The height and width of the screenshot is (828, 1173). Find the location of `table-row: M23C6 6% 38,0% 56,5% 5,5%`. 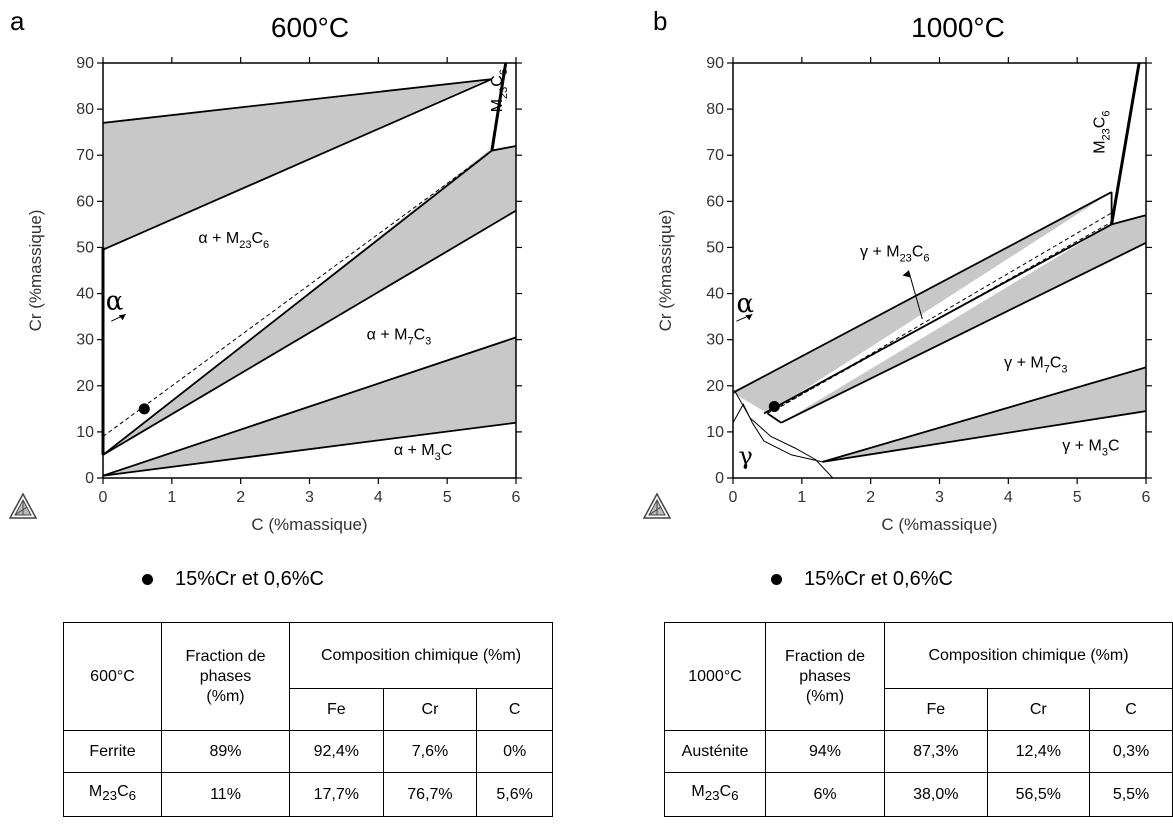

table-row: M23C6 6% 38,0% 56,5% 5,5% is located at coordinates (918, 794).